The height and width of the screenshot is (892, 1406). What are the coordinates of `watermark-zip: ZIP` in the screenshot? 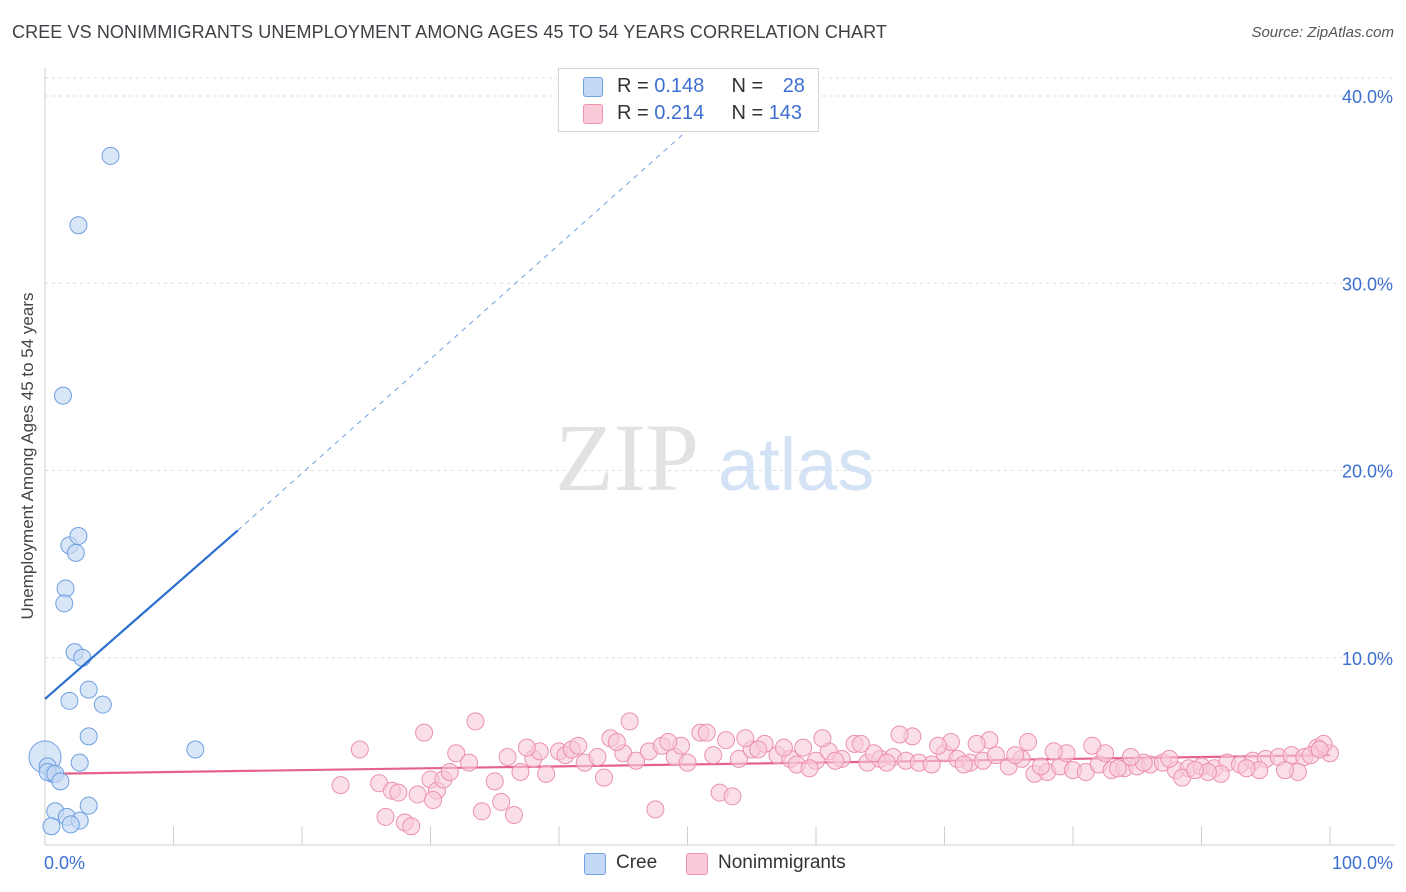 It's located at (627, 457).